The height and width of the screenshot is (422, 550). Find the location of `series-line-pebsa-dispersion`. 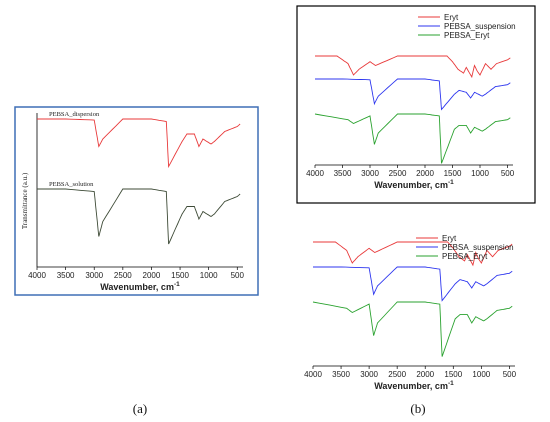

series-line-pebsa-dispersion is located at coordinates (139, 143).